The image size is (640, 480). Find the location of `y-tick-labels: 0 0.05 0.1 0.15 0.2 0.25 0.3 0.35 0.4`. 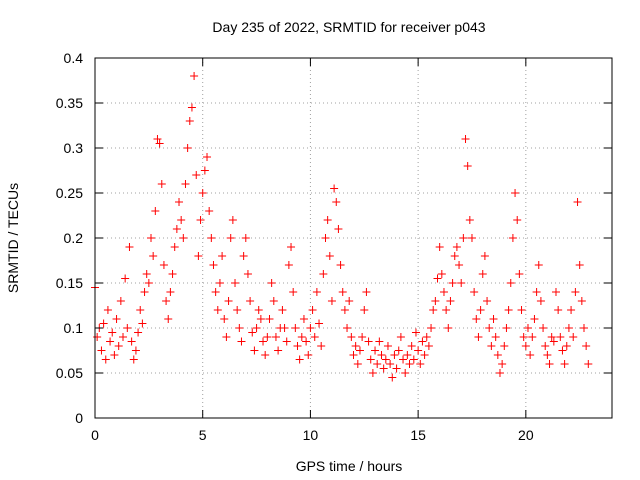

y-tick-labels: 0 0.05 0.1 0.15 0.2 0.25 0.3 0.35 0.4 is located at coordinates (69, 238).